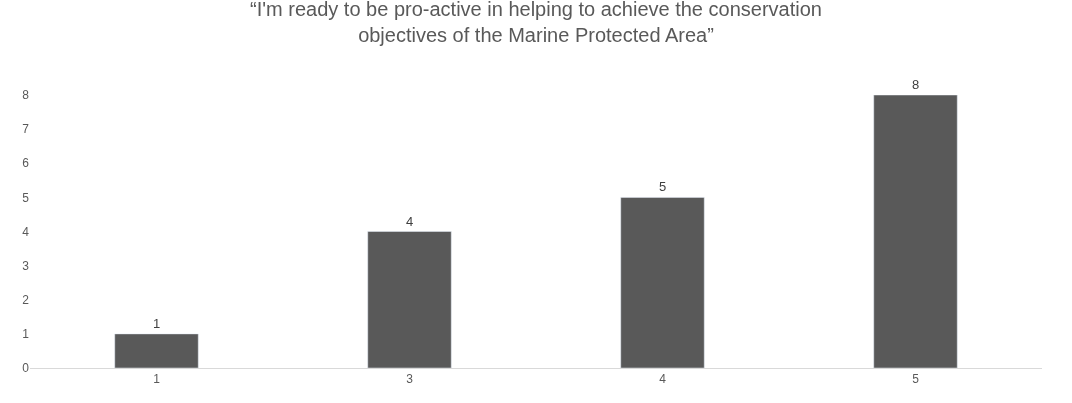 The width and height of the screenshot is (1072, 403). I want to click on x-tick-label: 4, so click(663, 379).